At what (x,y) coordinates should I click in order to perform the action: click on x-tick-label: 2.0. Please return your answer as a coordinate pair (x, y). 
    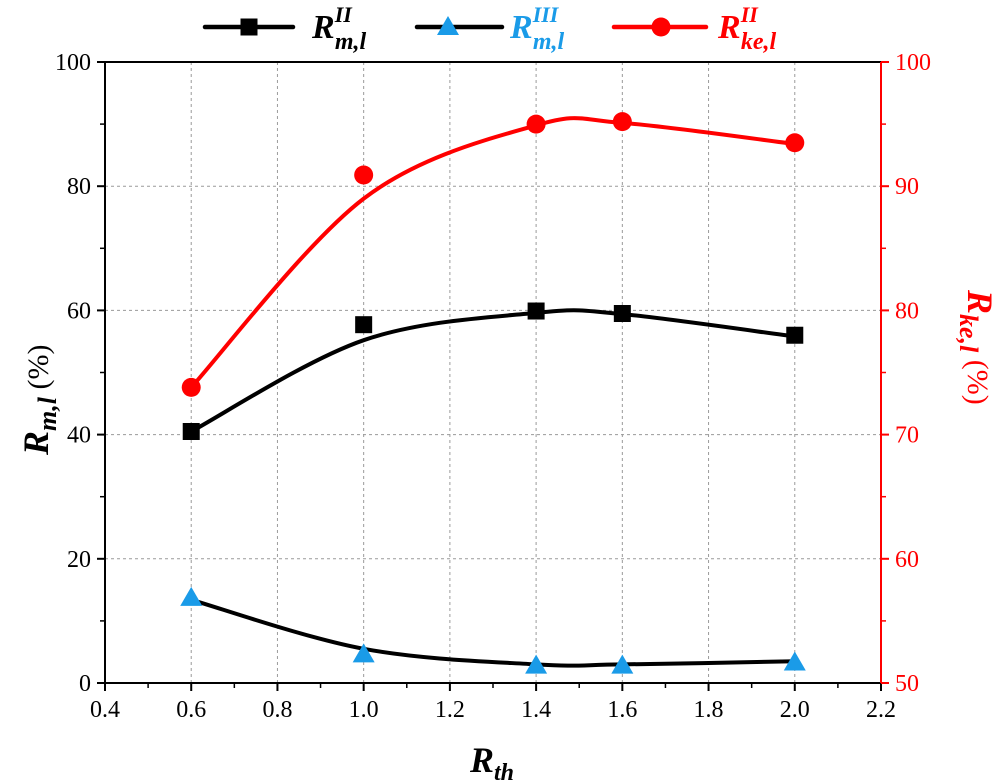
    Looking at the image, I should click on (795, 710).